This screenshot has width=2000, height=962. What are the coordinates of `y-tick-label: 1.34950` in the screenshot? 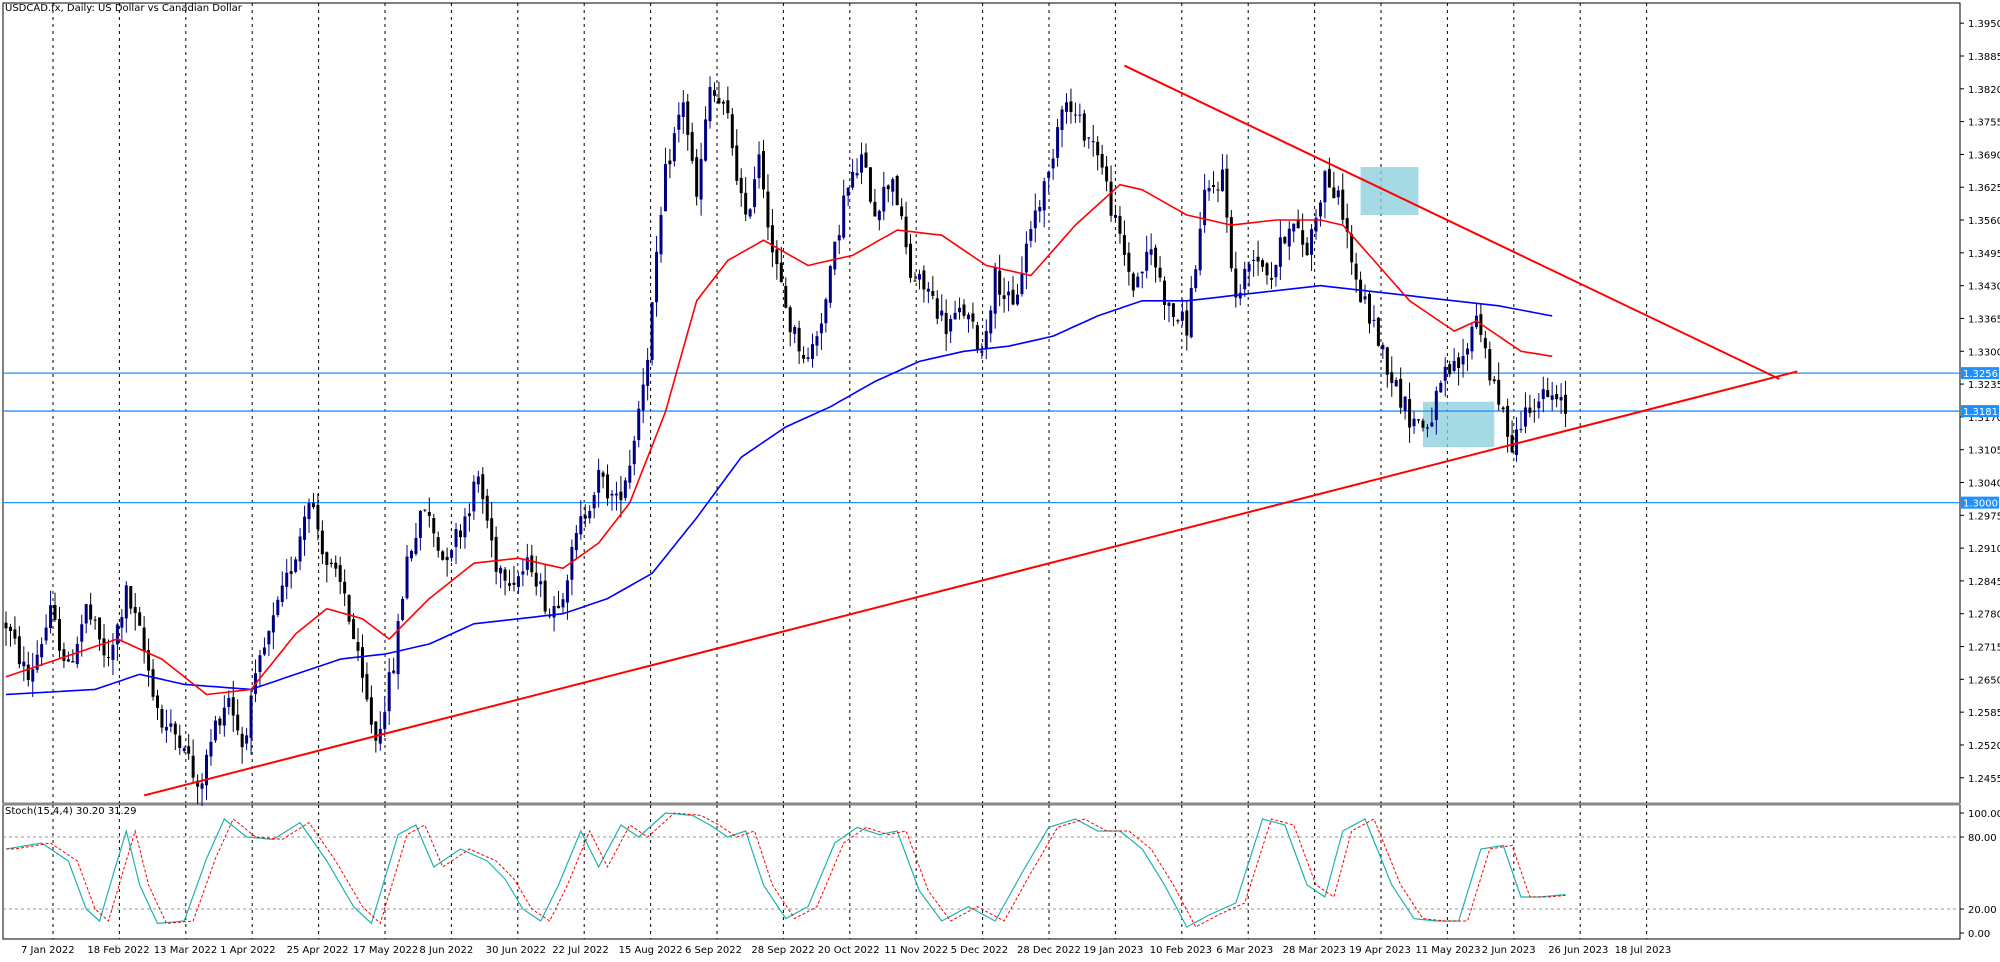 It's located at (1984, 254).